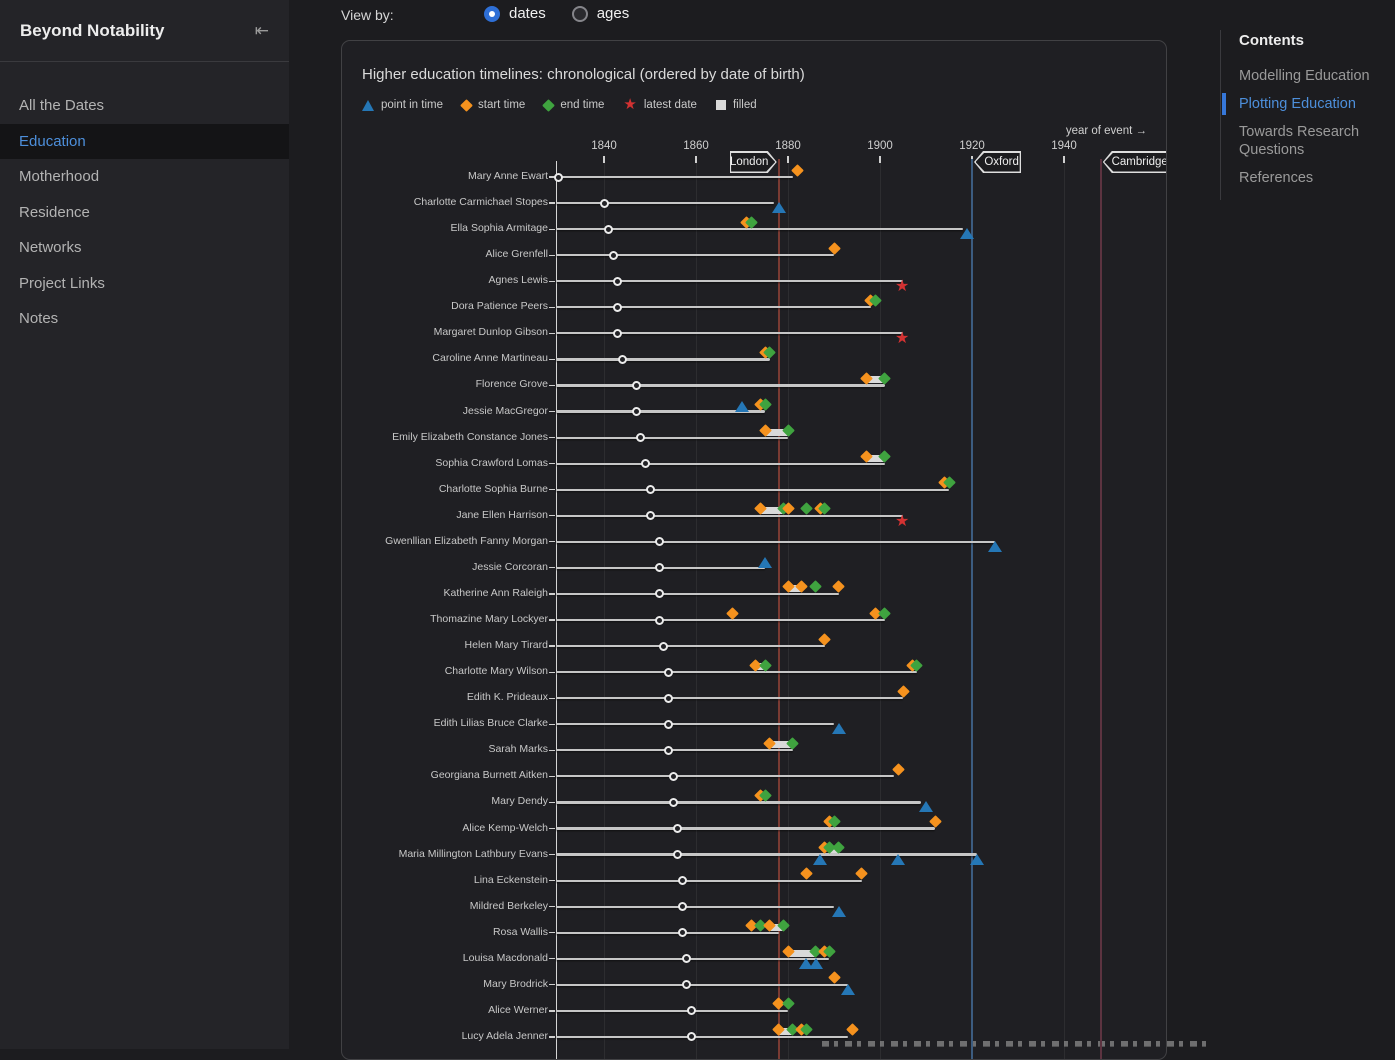  I want to click on sidebar-item-education: Education, so click(144, 141).